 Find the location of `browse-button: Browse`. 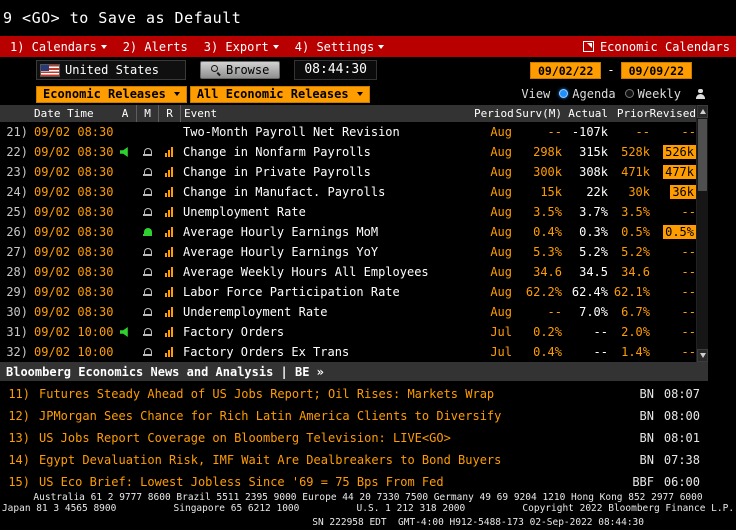

browse-button: Browse is located at coordinates (240, 70).